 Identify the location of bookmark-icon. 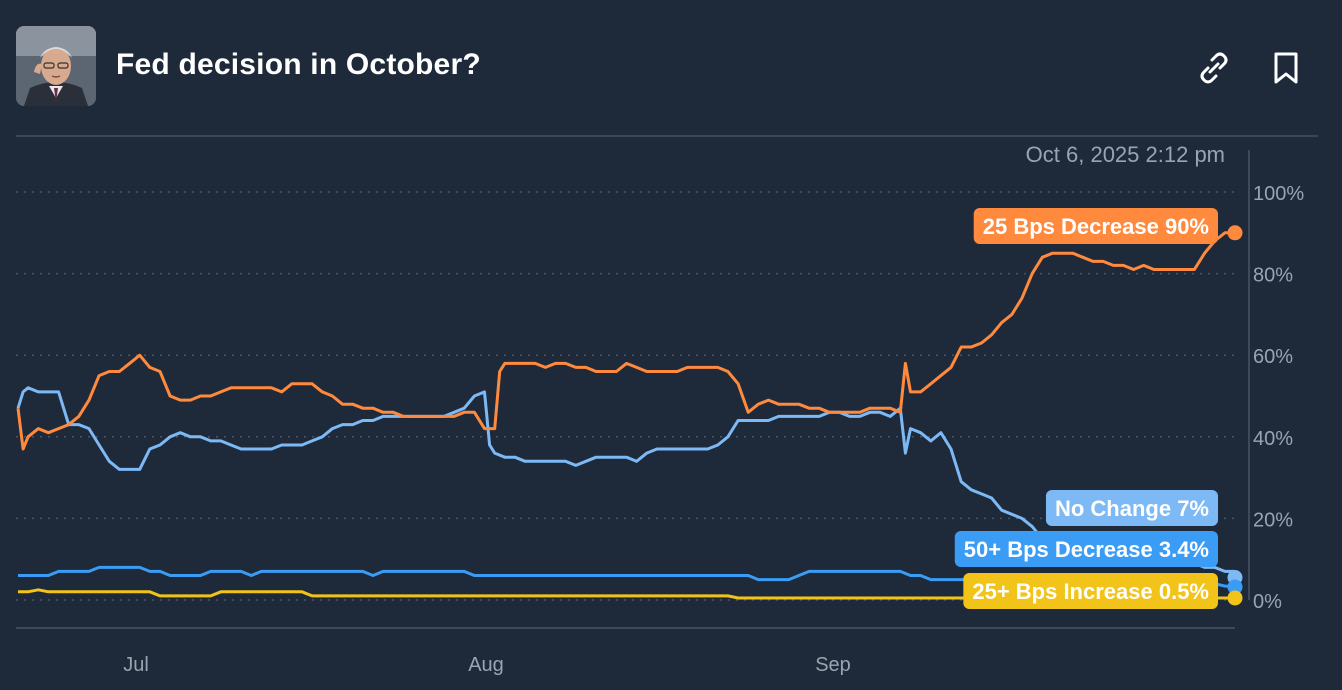
(1286, 68).